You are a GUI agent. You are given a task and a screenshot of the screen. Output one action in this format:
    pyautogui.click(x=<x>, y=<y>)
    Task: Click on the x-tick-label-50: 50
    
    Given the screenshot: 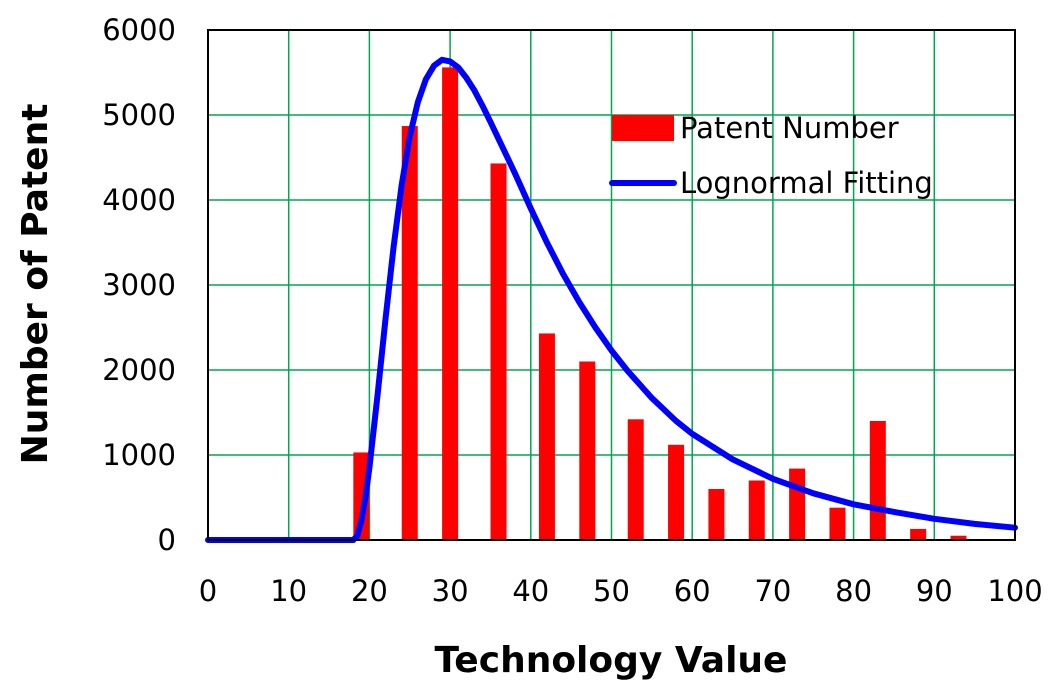 What is the action you would take?
    pyautogui.click(x=611, y=591)
    